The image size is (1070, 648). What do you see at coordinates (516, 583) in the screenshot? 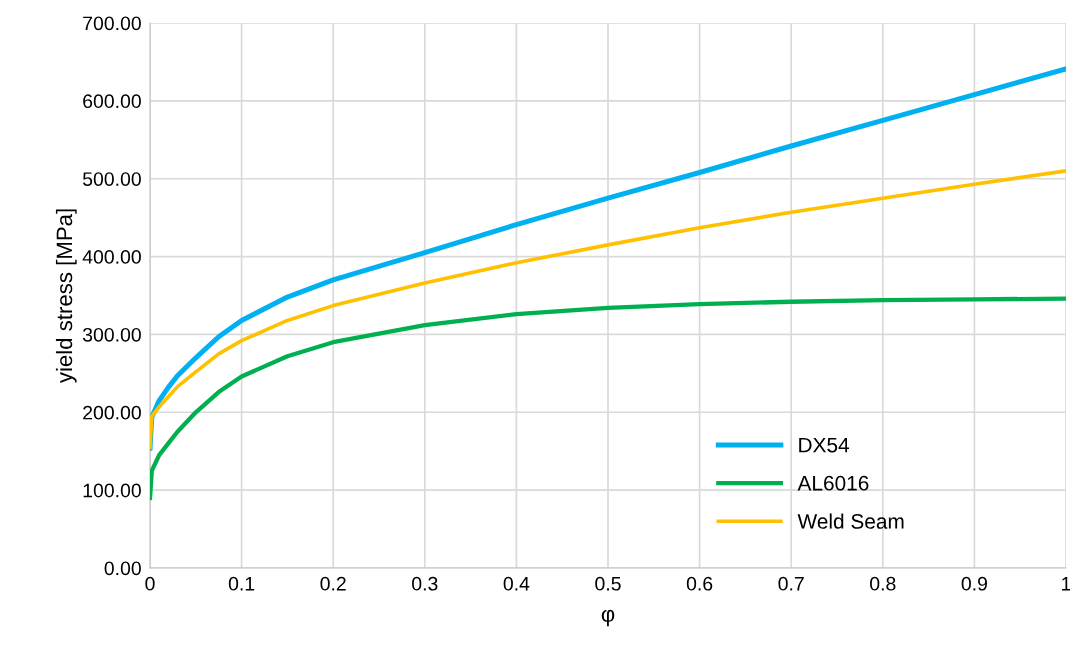
I see `x-tick-label: 0.4` at bounding box center [516, 583].